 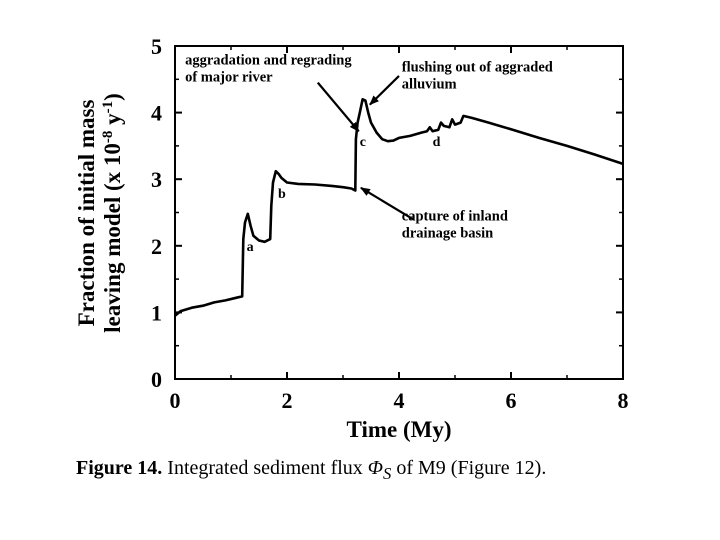 I want to click on y-tick-label: 4, so click(x=156, y=113).